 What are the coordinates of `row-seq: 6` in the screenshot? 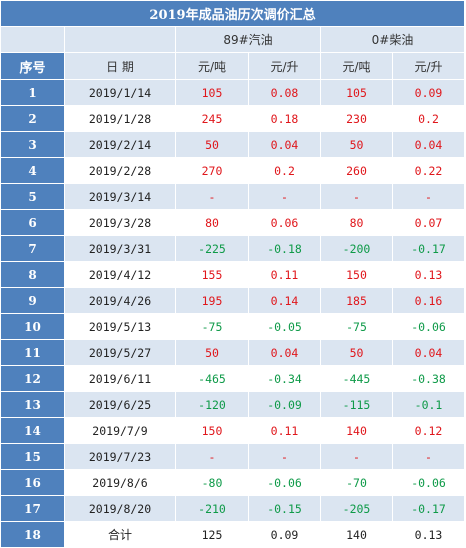 It's located at (32, 222).